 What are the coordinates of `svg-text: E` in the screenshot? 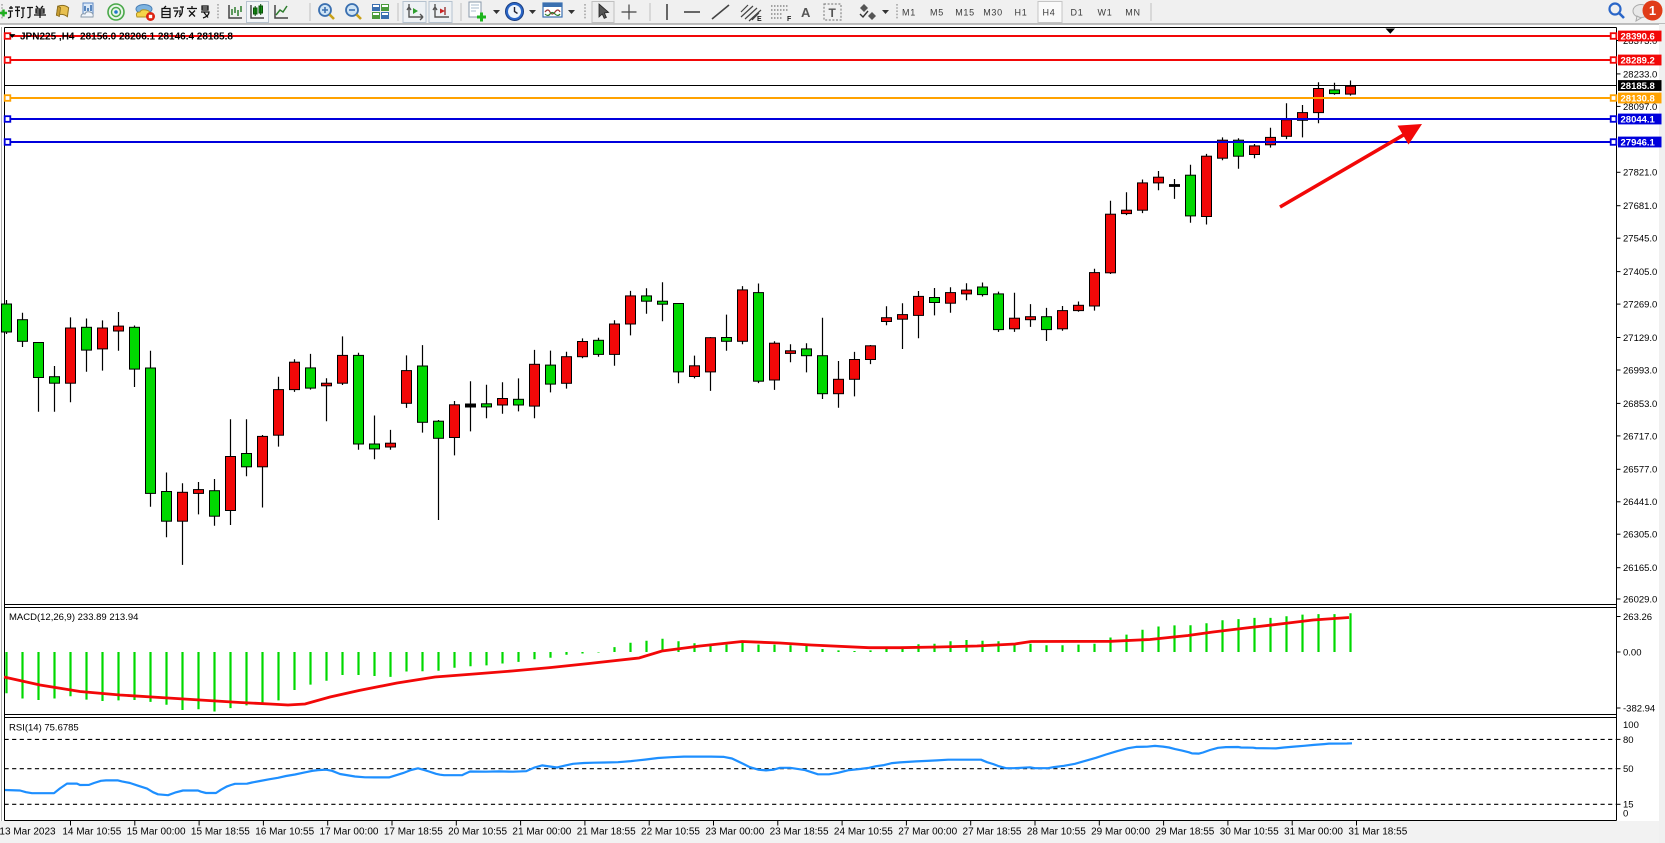 It's located at (759, 19).